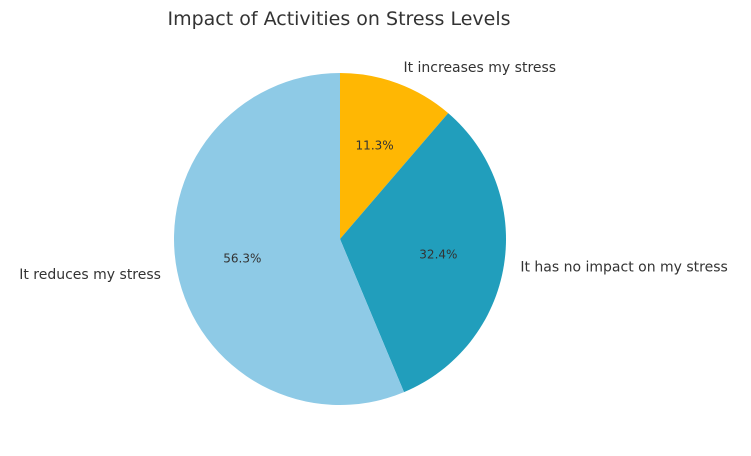 The width and height of the screenshot is (751, 456). Describe the element at coordinates (242, 259) in the screenshot. I see `pct-label-it-reduces-my-stress: 56.3%` at that location.